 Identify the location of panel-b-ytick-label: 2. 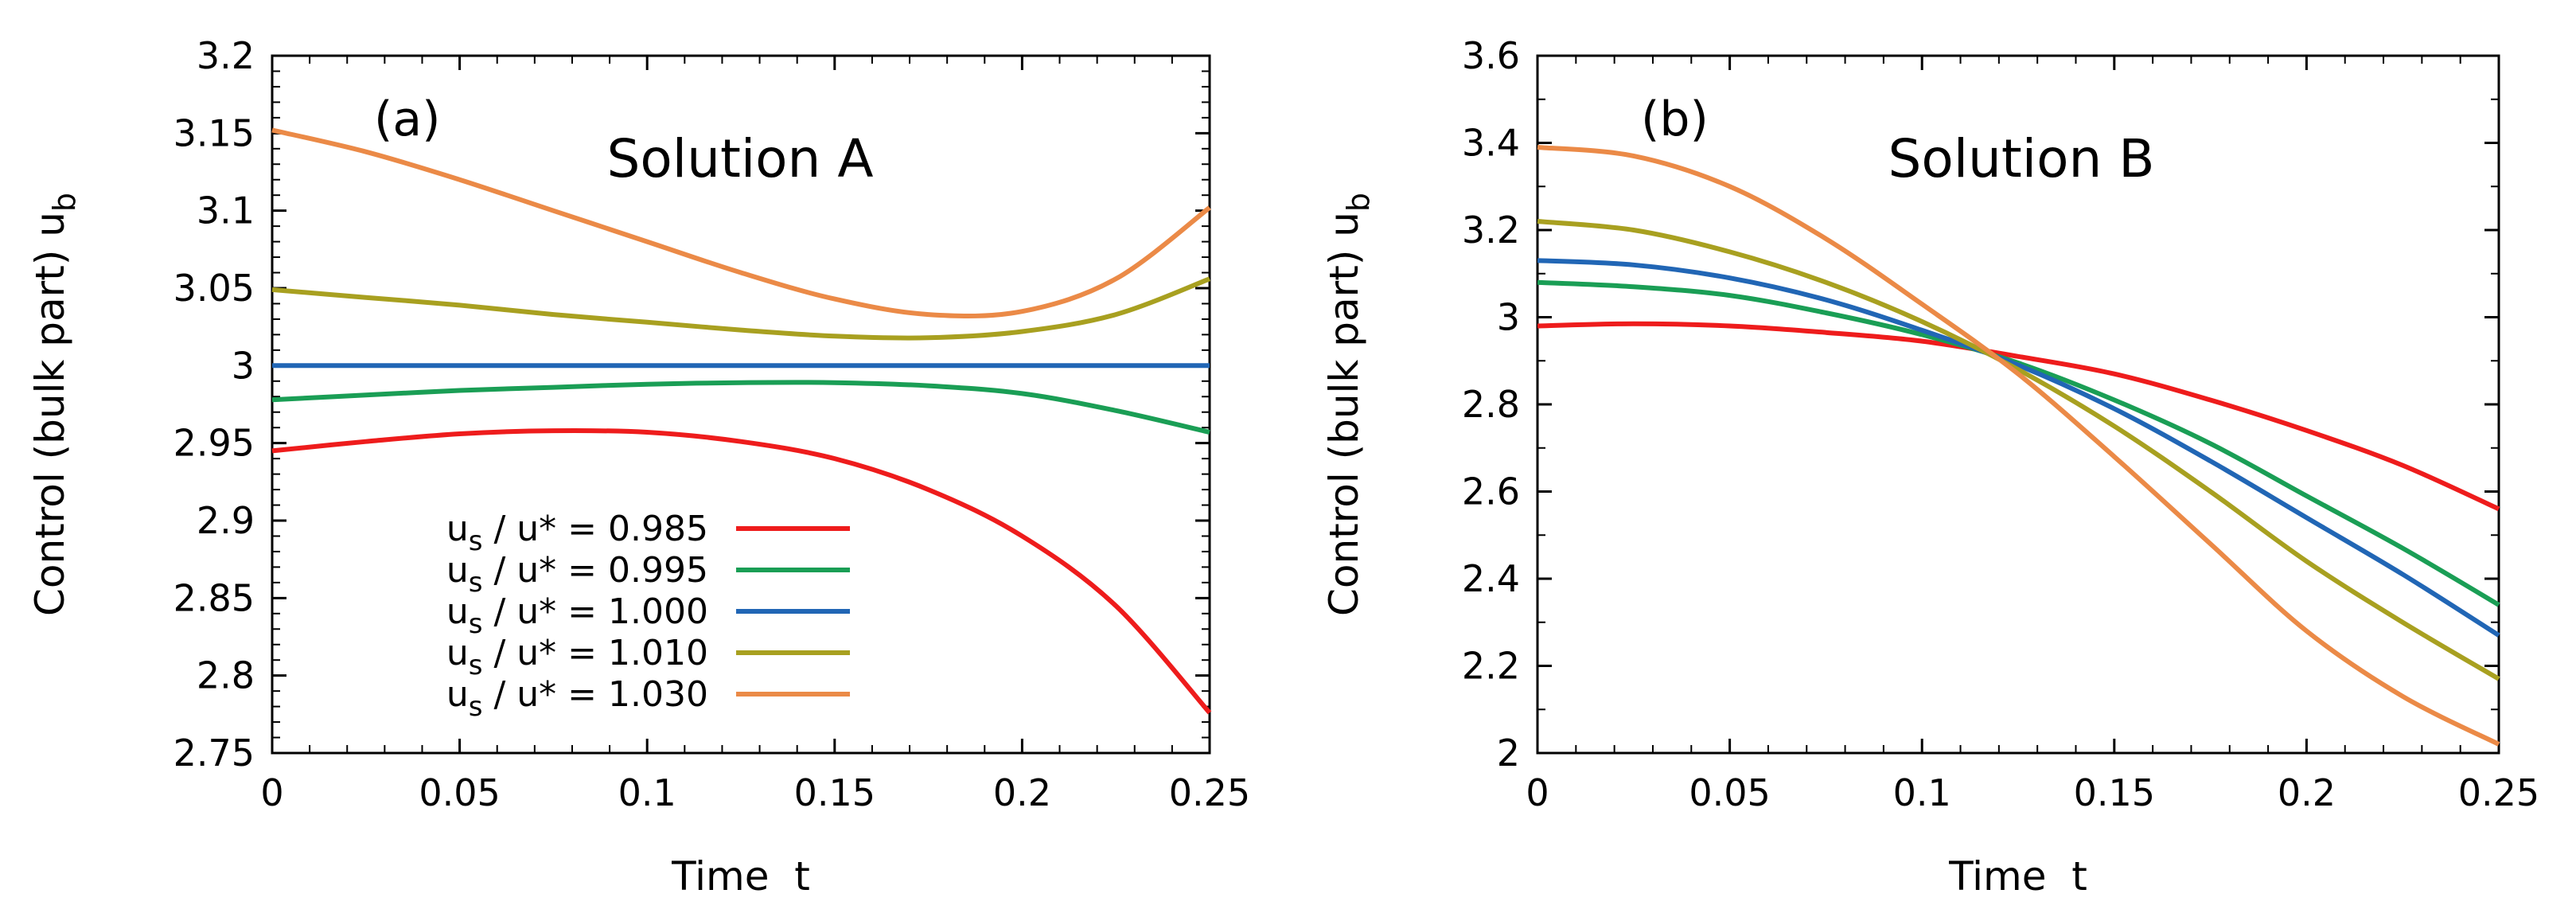
(1508, 753).